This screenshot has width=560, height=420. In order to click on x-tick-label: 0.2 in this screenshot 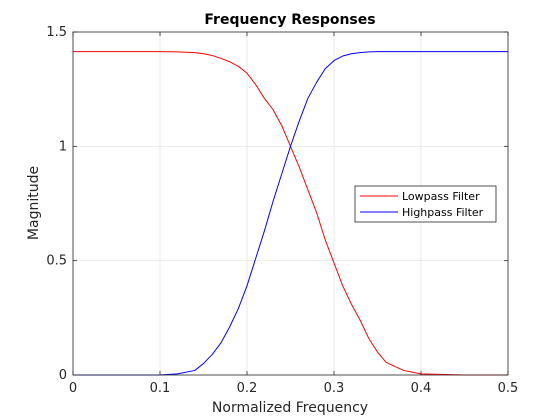, I will do `click(247, 388)`.